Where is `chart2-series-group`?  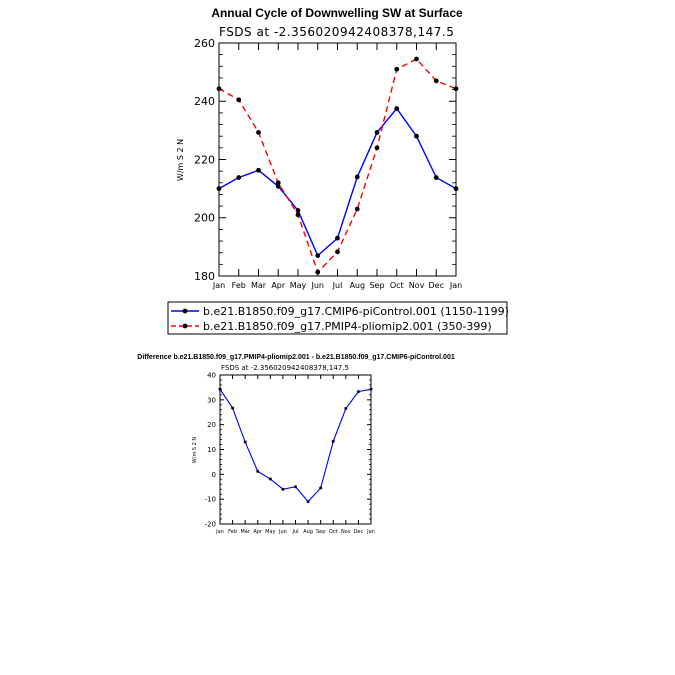 chart2-series-group is located at coordinates (295, 445).